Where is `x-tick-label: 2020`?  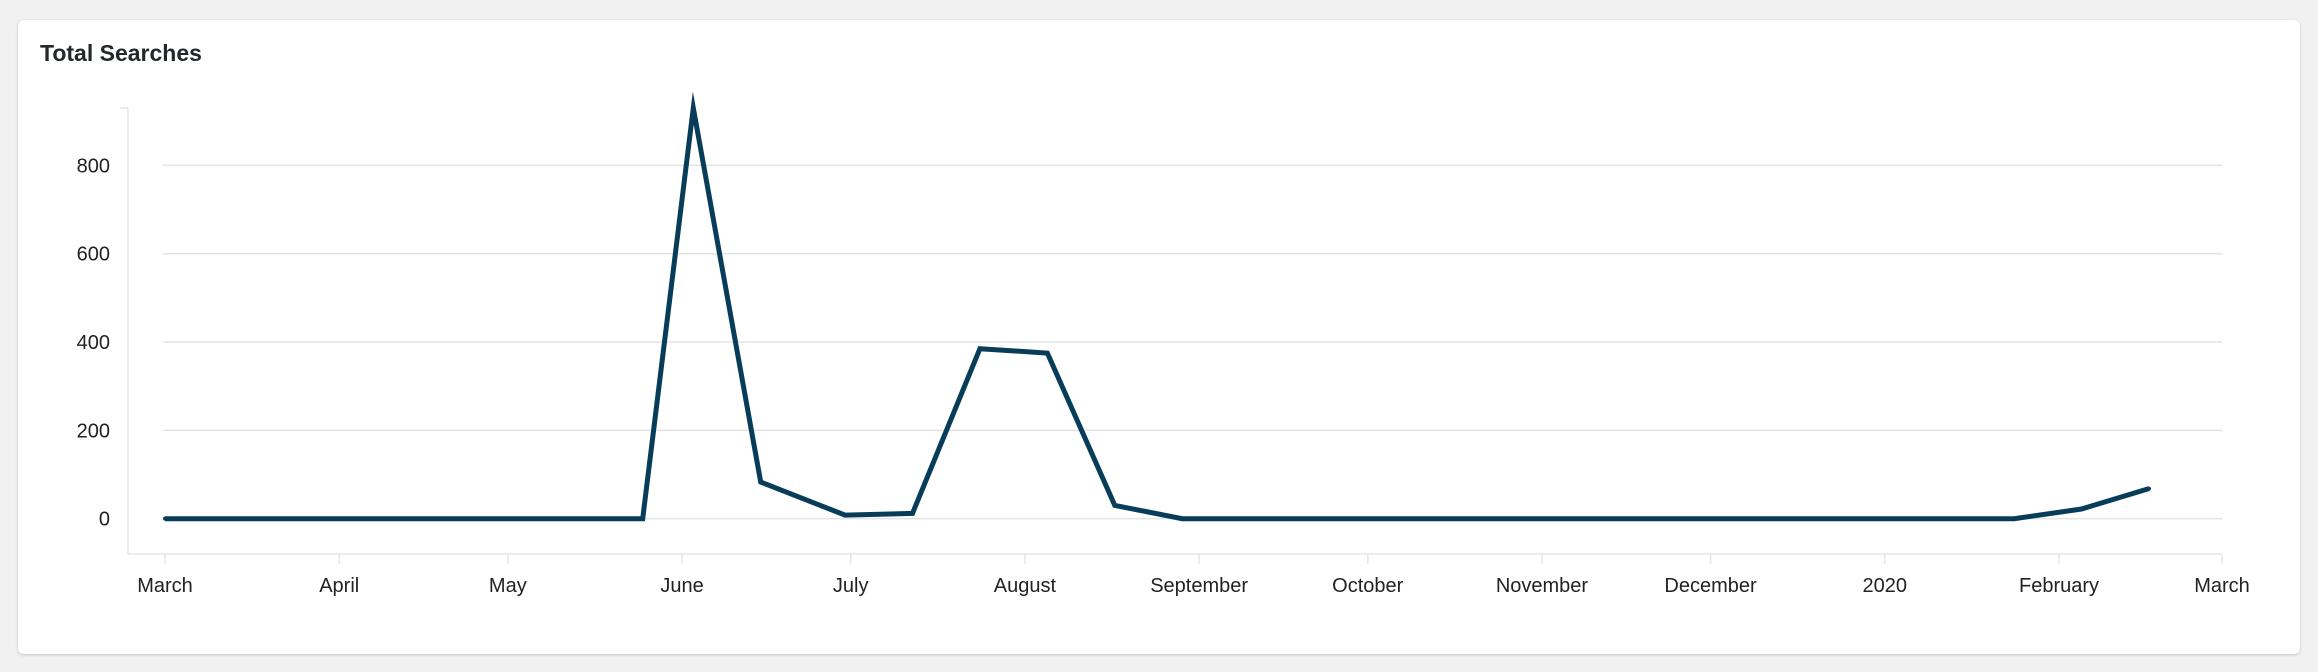
x-tick-label: 2020 is located at coordinates (1885, 586).